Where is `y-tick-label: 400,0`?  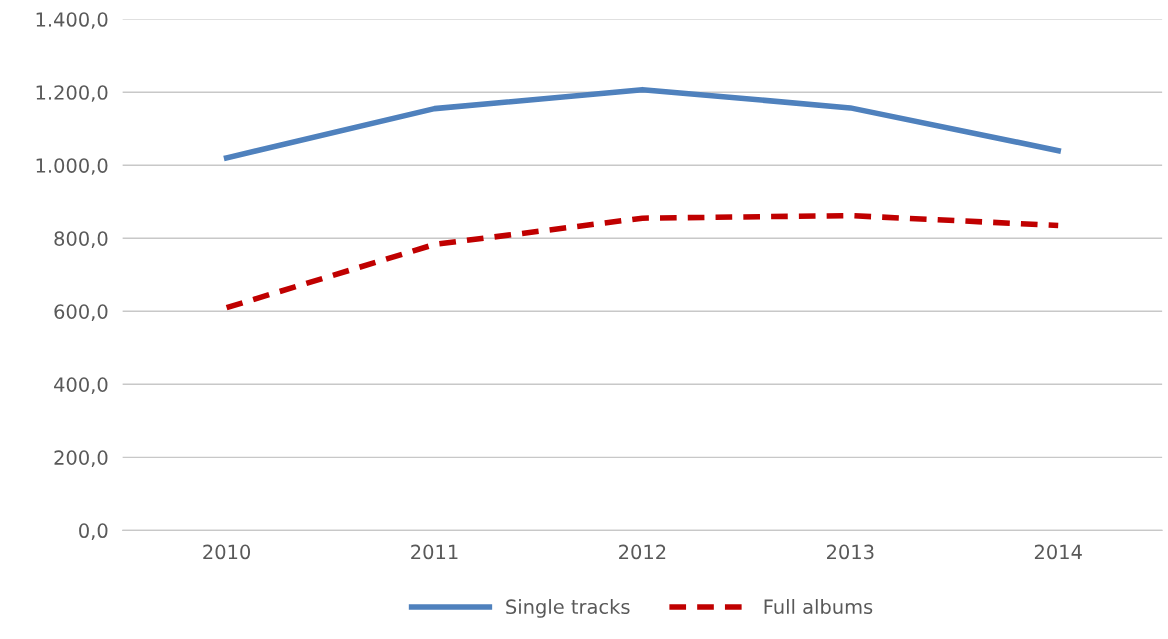
y-tick-label: 400,0 is located at coordinates (81, 385).